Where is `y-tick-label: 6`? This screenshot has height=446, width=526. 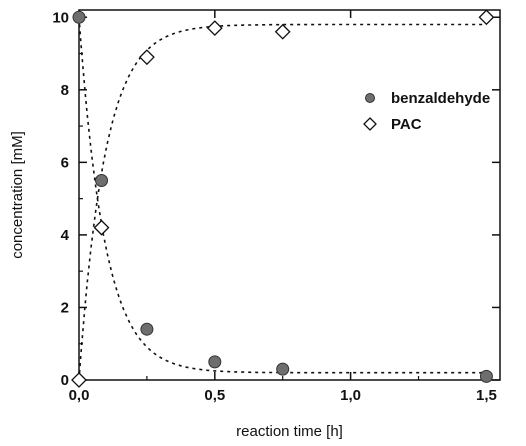
y-tick-label: 6 is located at coordinates (65, 162).